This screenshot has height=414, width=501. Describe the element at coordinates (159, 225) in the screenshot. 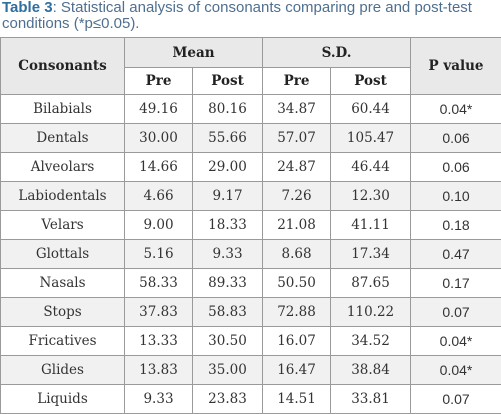

I see `mean-pre-cell: 9.00` at that location.